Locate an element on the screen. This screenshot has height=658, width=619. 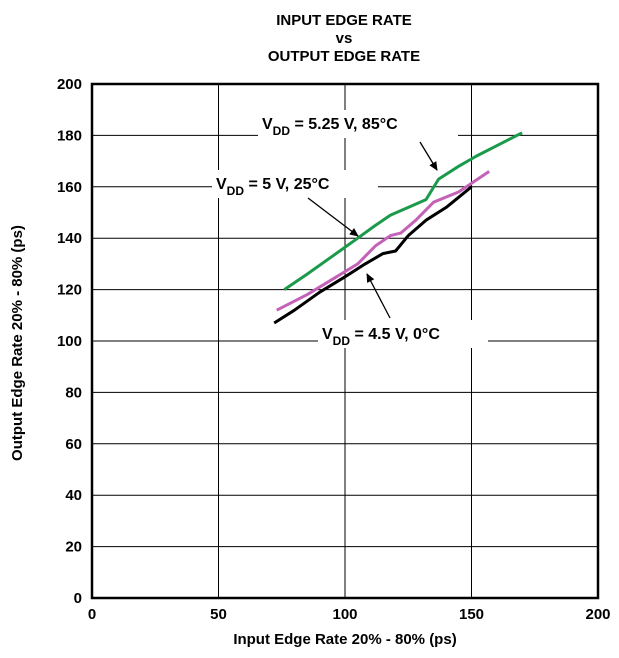
y-tick-label: 140 is located at coordinates (69, 238).